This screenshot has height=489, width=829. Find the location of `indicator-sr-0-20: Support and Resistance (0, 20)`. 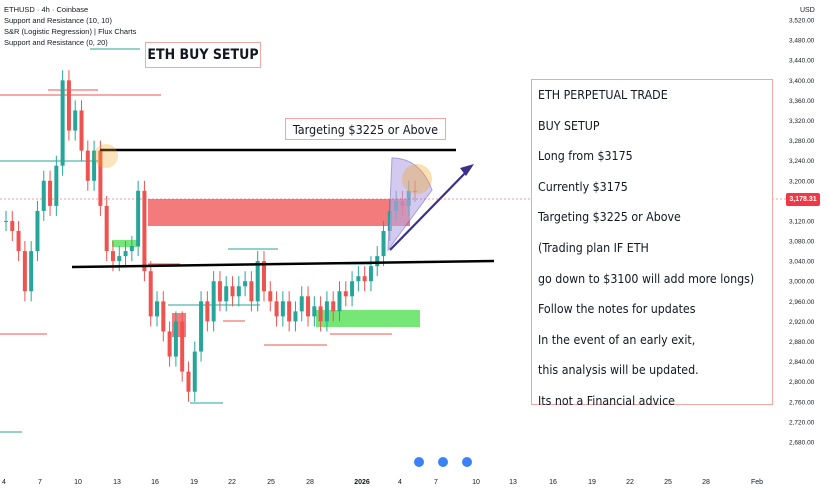

indicator-sr-0-20: Support and Resistance (0, 20) is located at coordinates (56, 42).